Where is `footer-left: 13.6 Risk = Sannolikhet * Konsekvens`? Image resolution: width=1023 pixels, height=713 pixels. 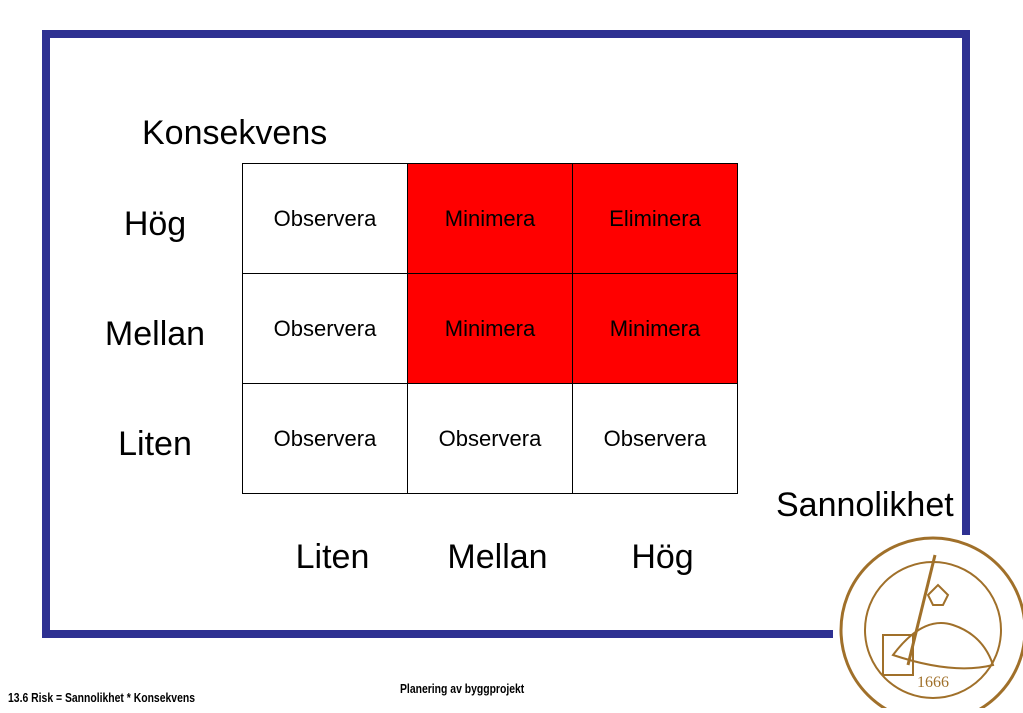 footer-left: 13.6 Risk = Sannolikhet * Konsekvens is located at coordinates (101, 697).